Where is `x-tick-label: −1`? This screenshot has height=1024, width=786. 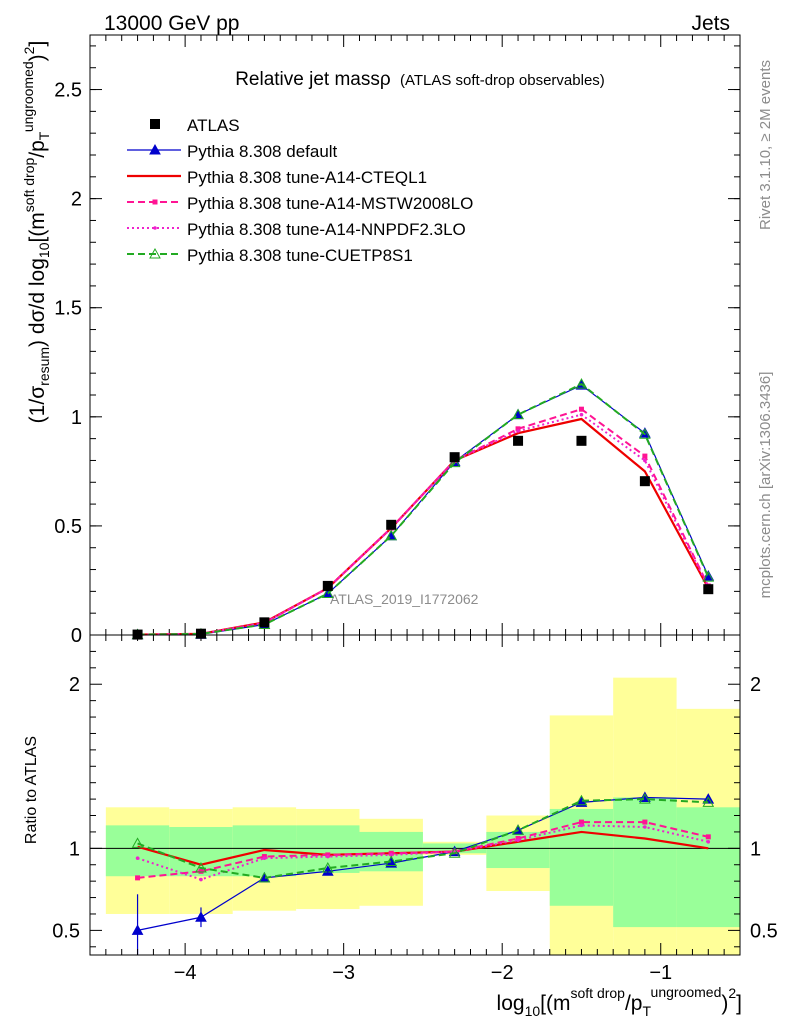 x-tick-label: −1 is located at coordinates (660, 973).